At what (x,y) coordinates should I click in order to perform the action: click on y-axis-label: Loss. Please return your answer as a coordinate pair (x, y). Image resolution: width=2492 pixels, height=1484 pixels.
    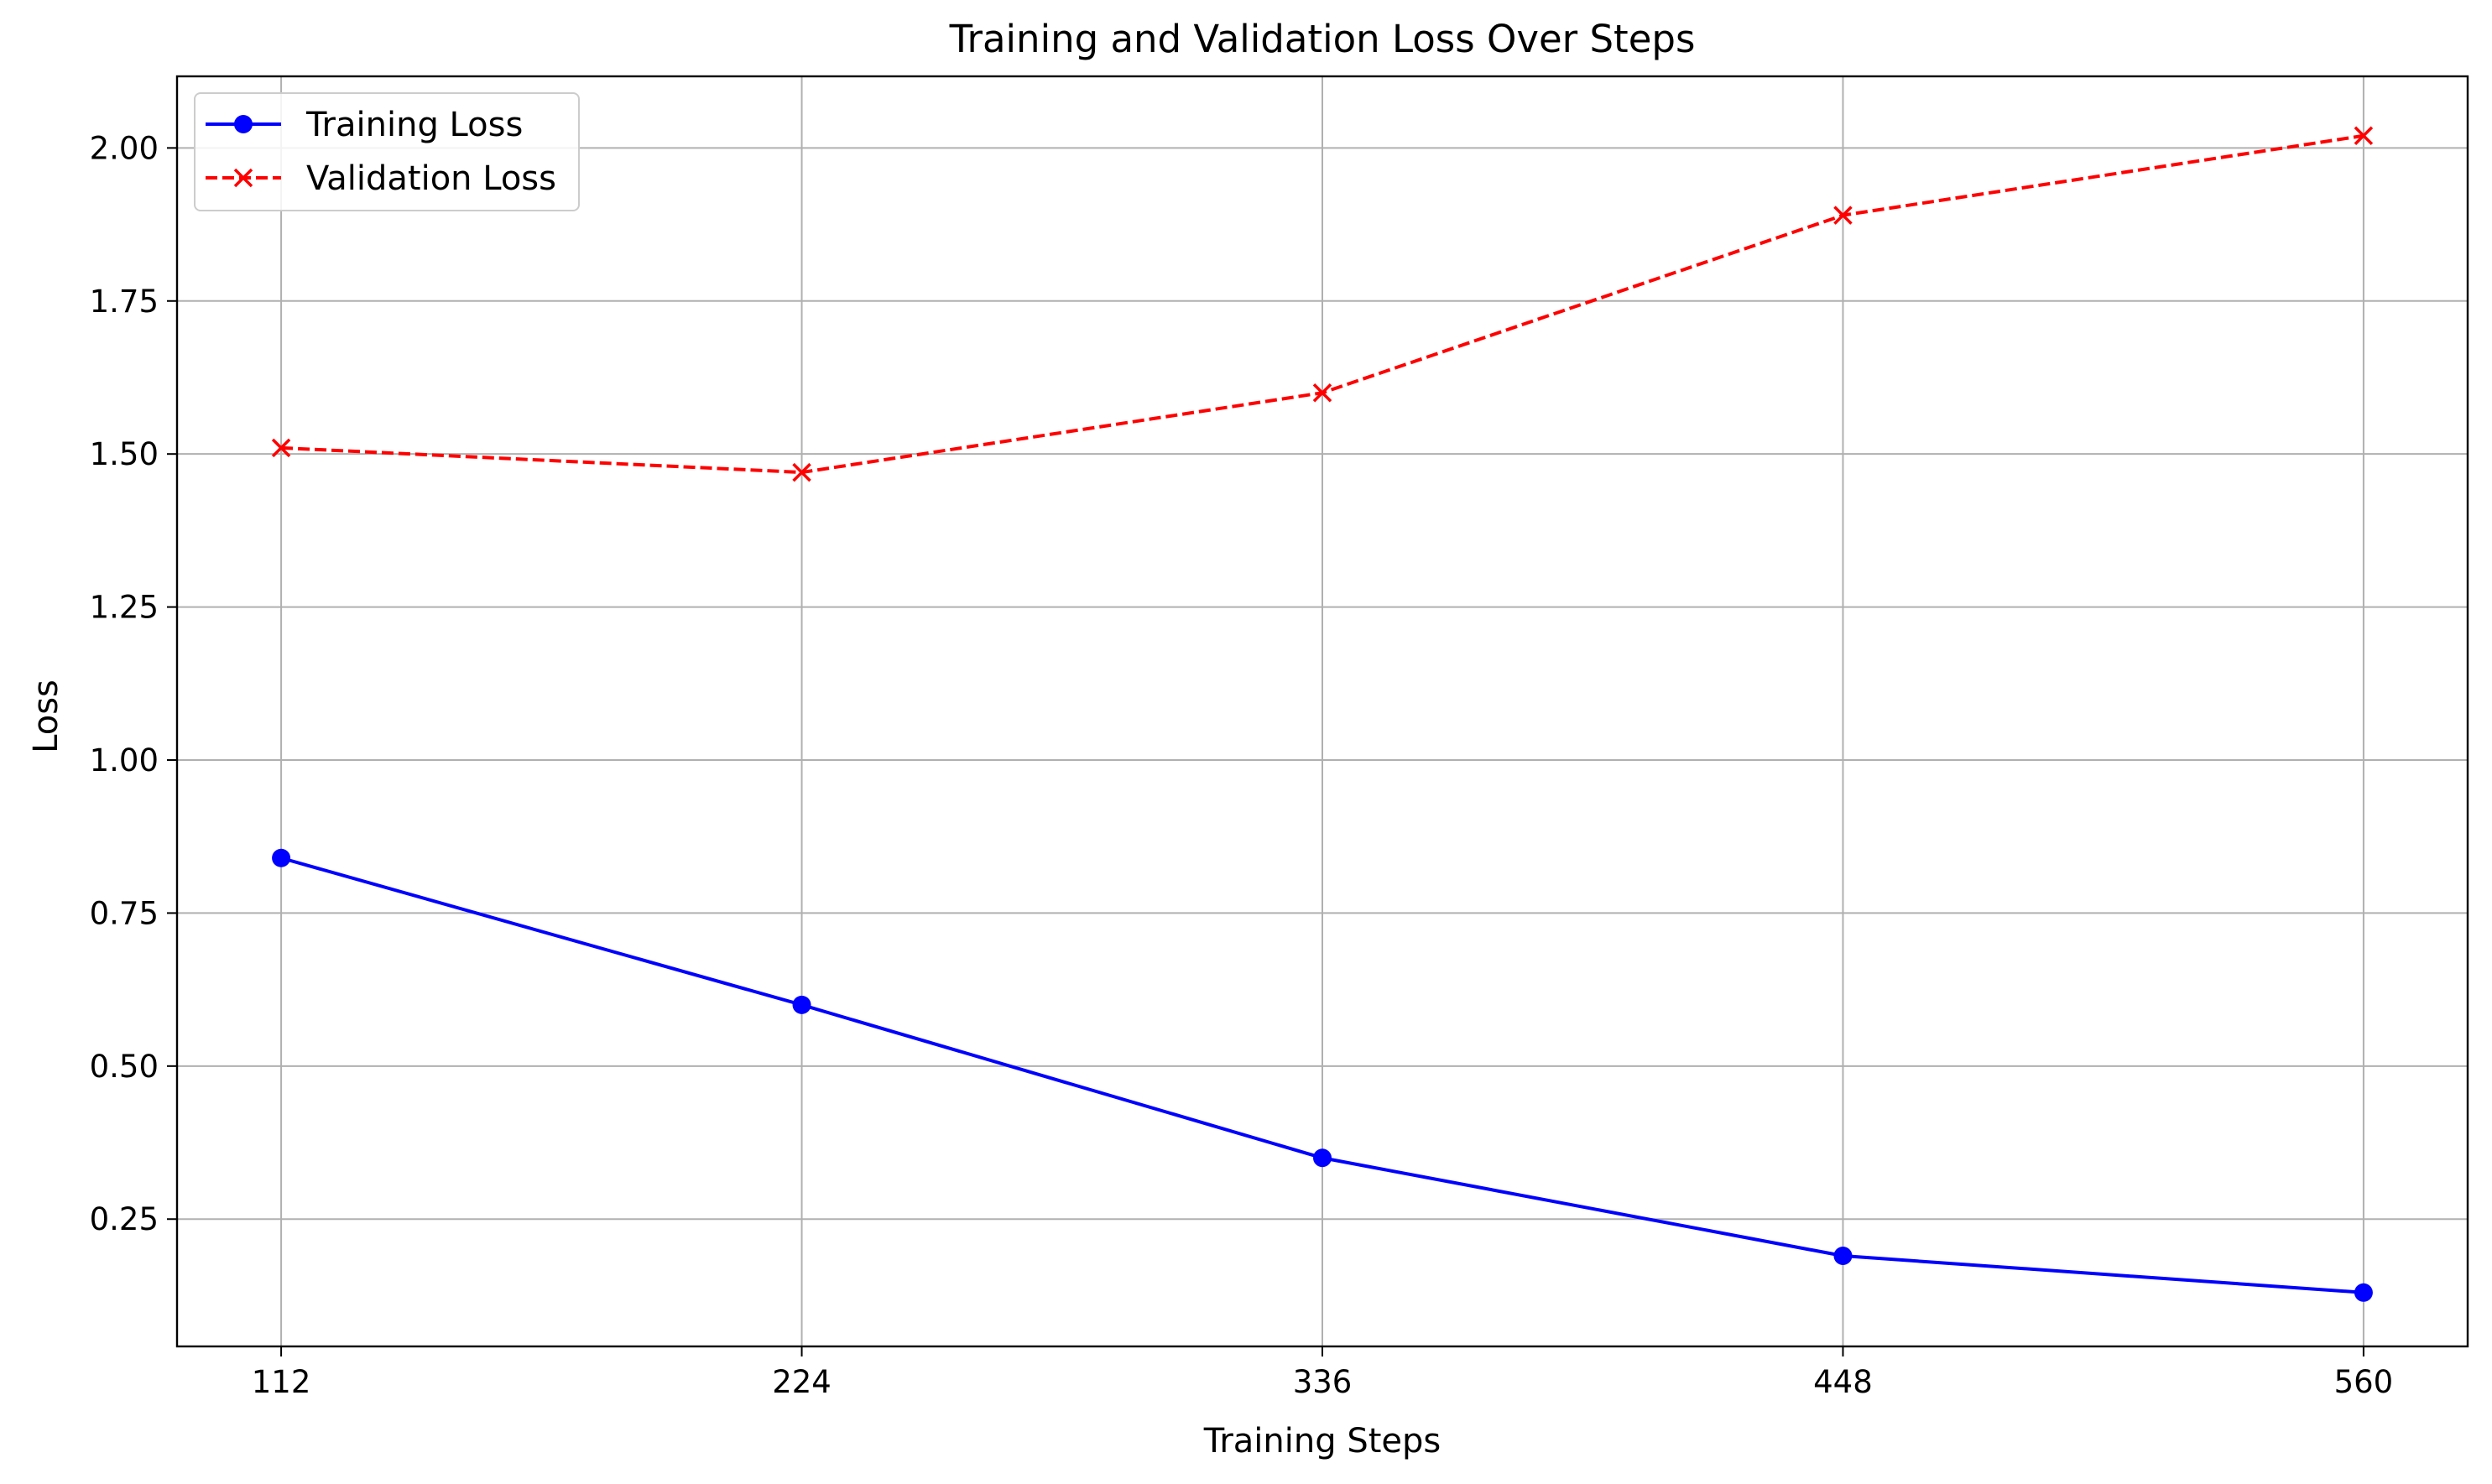
    Looking at the image, I should click on (46, 716).